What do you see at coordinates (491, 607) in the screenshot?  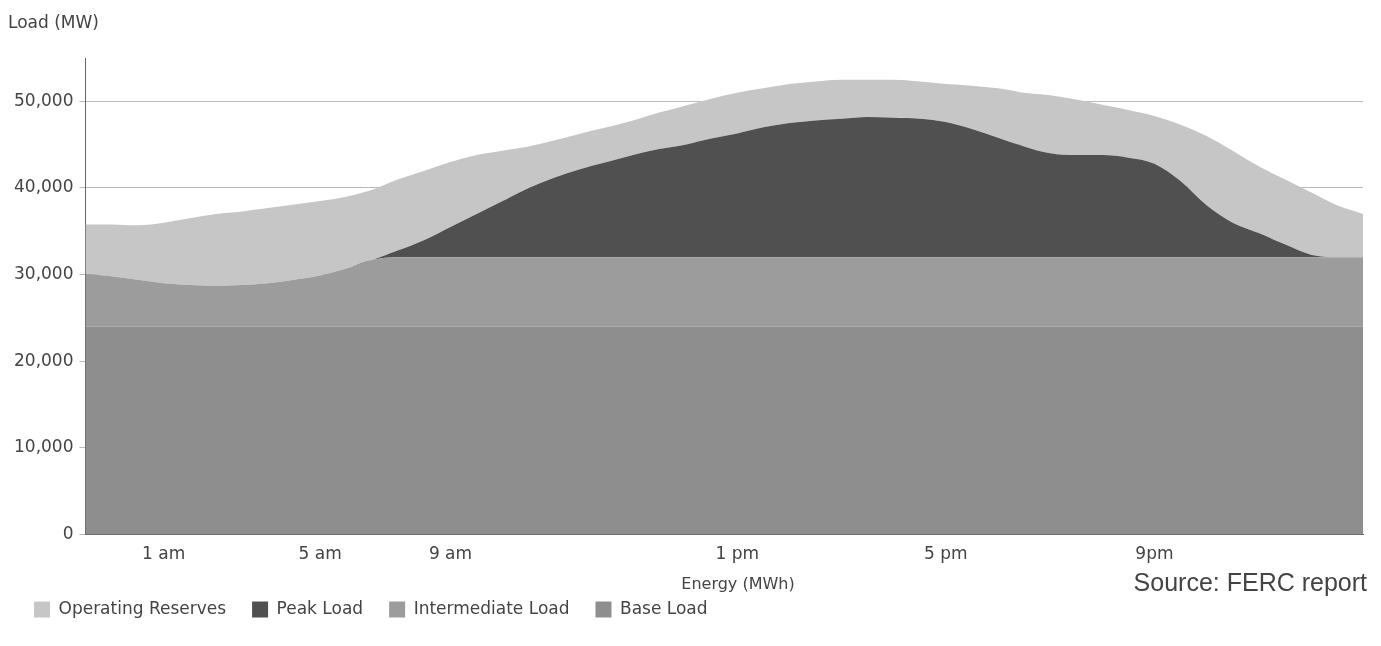 I see `legend-label: Intermediate Load` at bounding box center [491, 607].